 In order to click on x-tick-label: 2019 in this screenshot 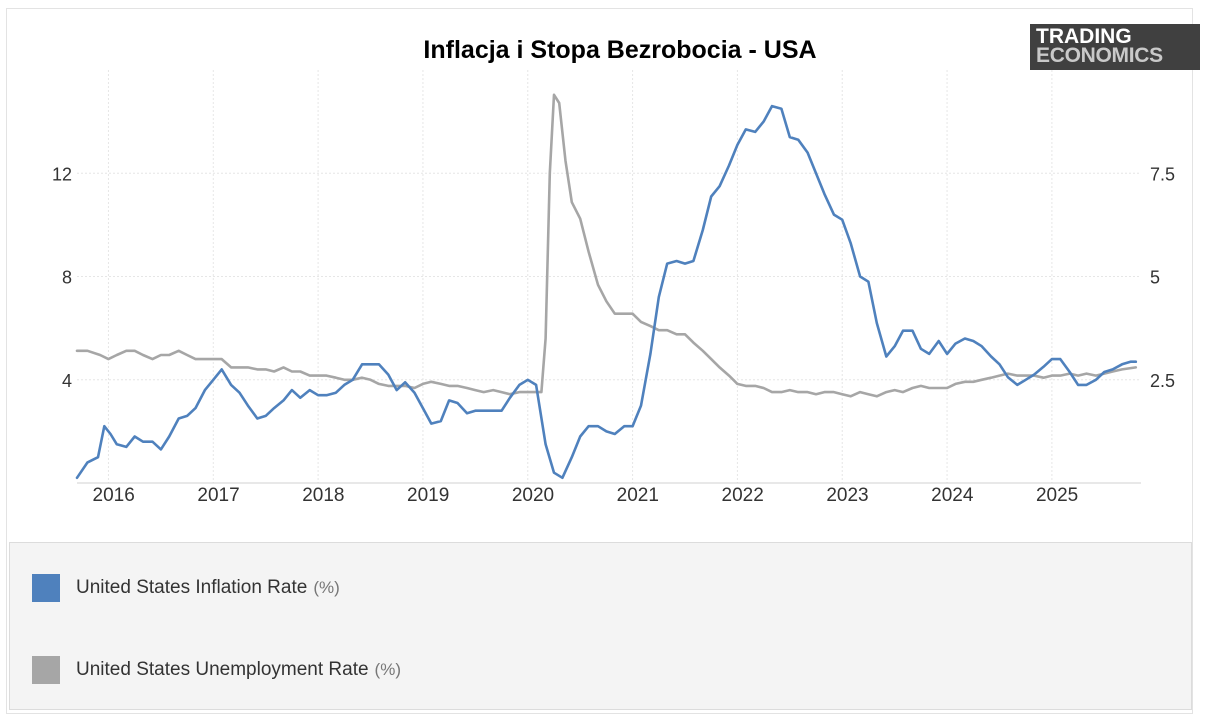, I will do `click(428, 495)`.